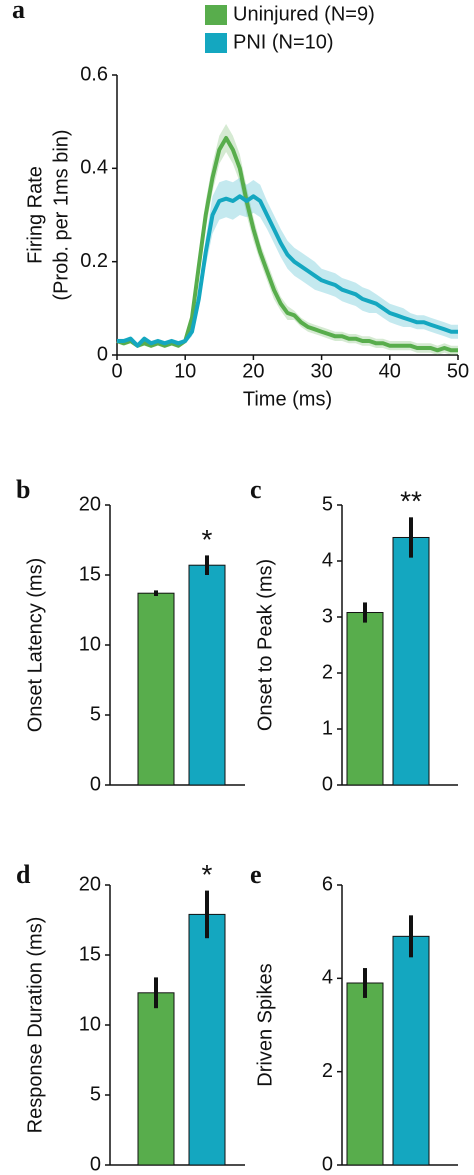 This screenshot has height=1175, width=474. Describe the element at coordinates (390, 371) in the screenshot. I see `x-tick-label: 40` at that location.